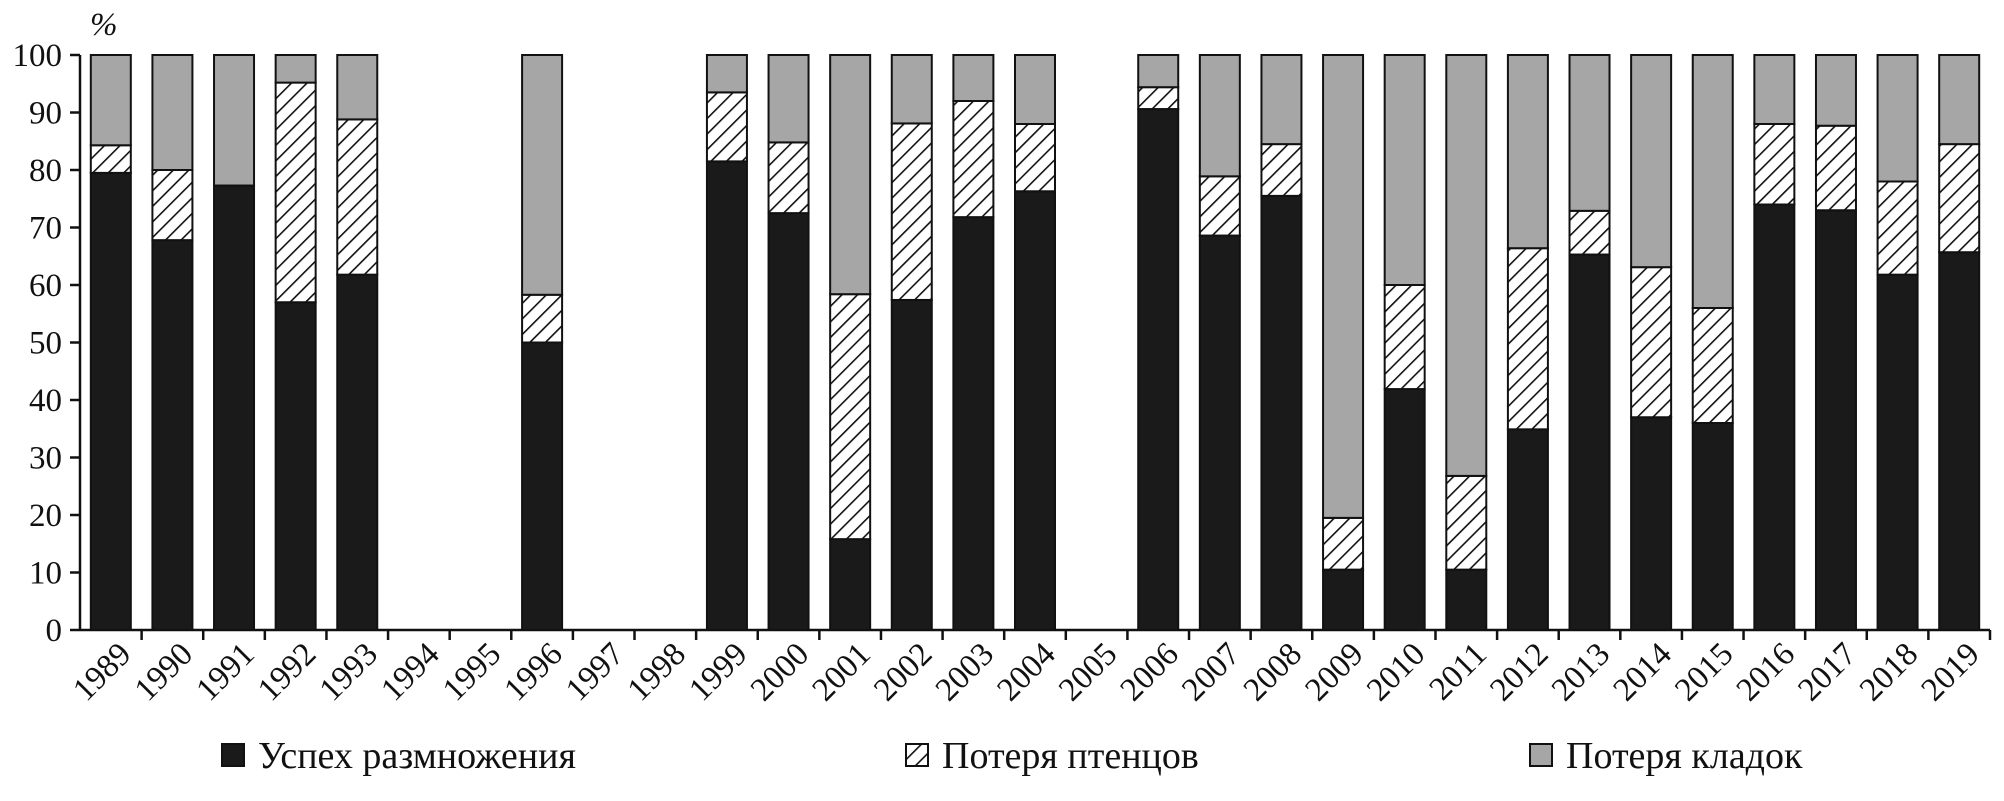 This screenshot has width=2004, height=801. What do you see at coordinates (45, 114) in the screenshot?
I see `y-tick-label: 90` at bounding box center [45, 114].